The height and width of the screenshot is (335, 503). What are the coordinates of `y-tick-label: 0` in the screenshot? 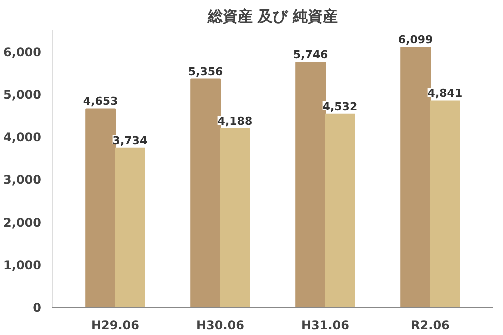 It's located at (37, 308).